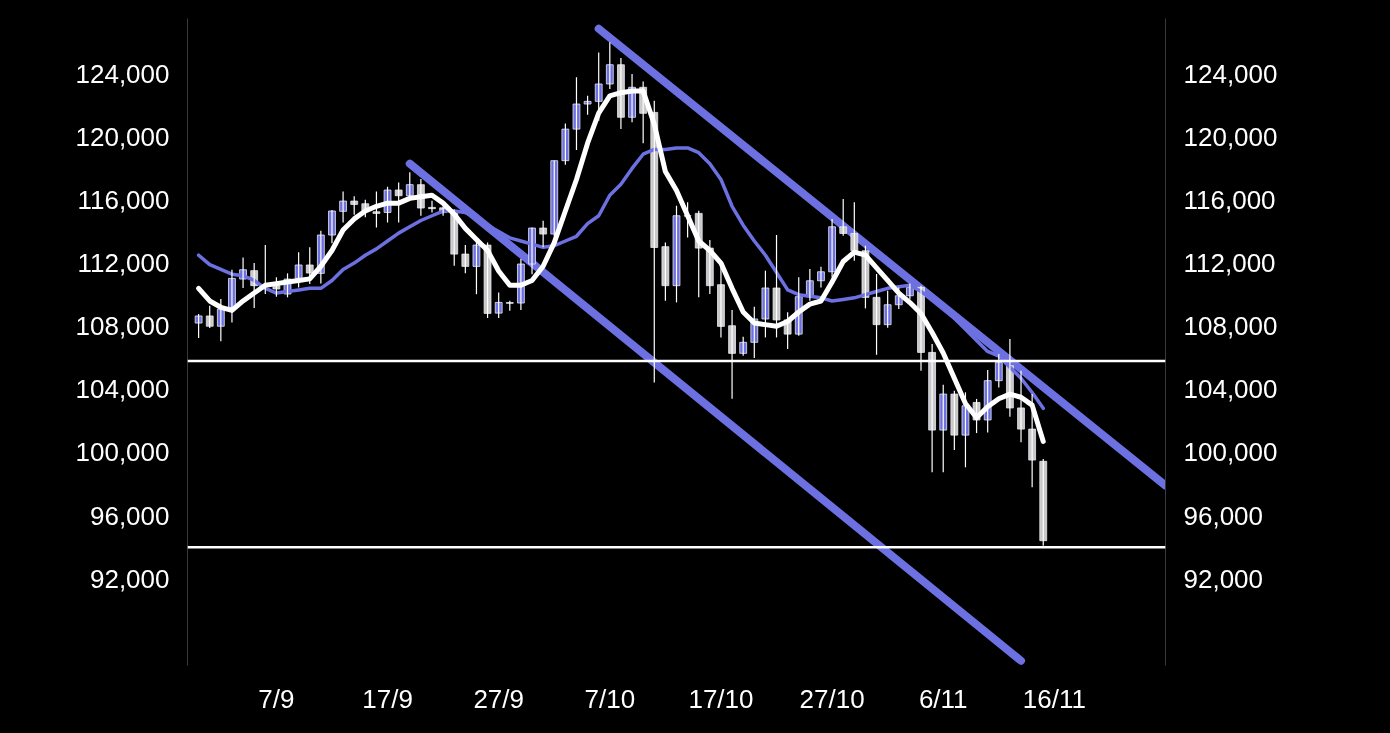 Image resolution: width=1390 pixels, height=733 pixels. Describe the element at coordinates (1230, 389) in the screenshot. I see `y2-tick-label: 104,000` at that location.